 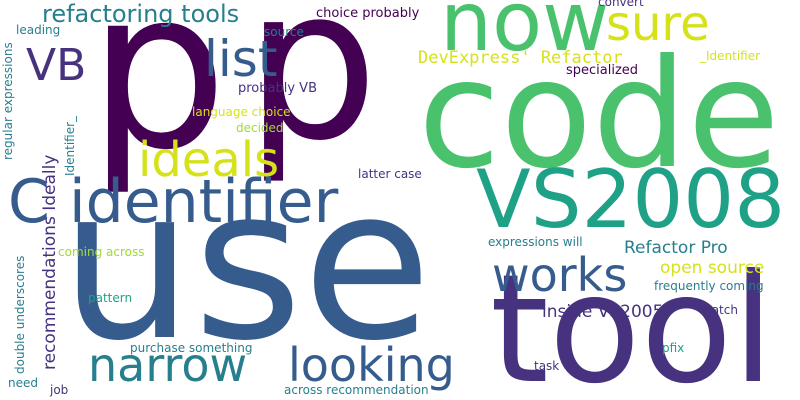 What do you see at coordinates (390, 174) in the screenshot?
I see `word-latter-case: latter case` at bounding box center [390, 174].